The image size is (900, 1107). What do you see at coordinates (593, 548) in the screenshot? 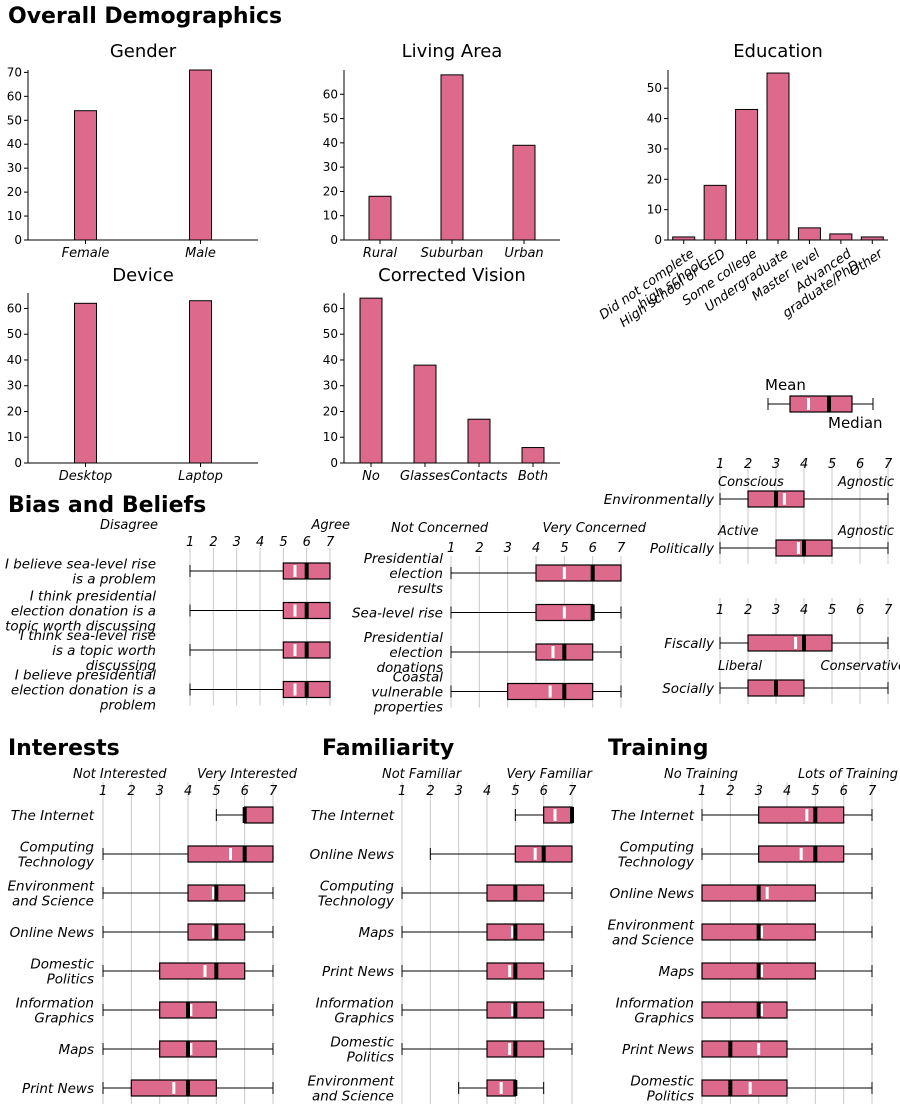
I see `scale-number-concern: 6` at bounding box center [593, 548].